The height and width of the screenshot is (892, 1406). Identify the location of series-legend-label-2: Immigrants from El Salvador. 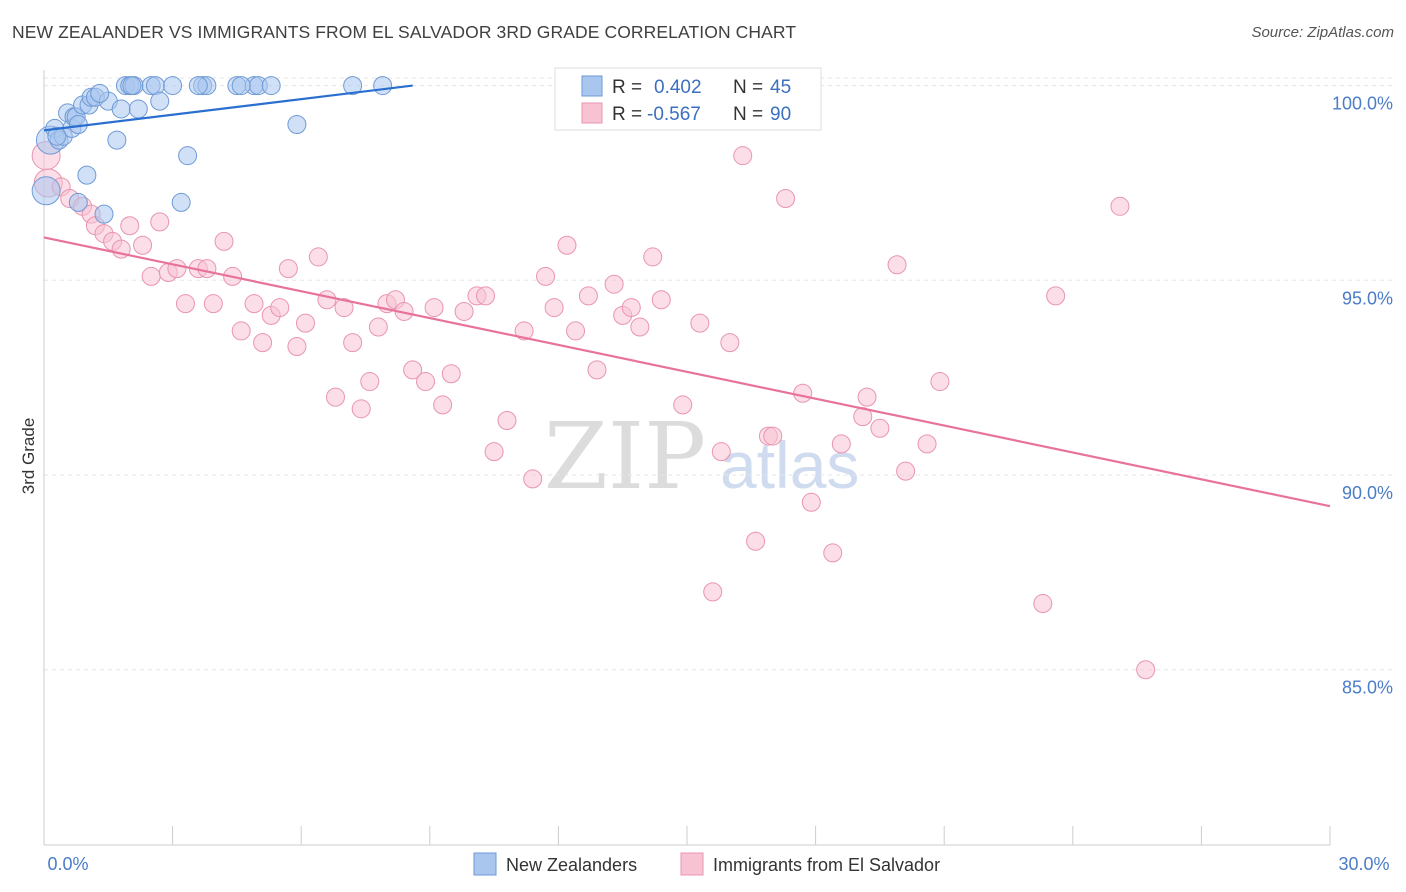
(826, 865).